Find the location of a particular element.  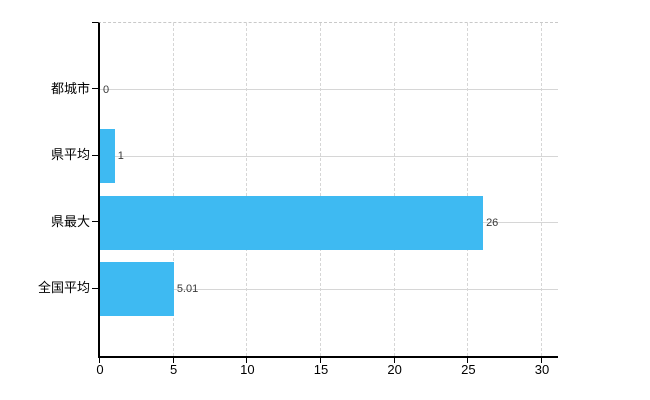

x-axis-tick-label: 15 is located at coordinates (321, 369).